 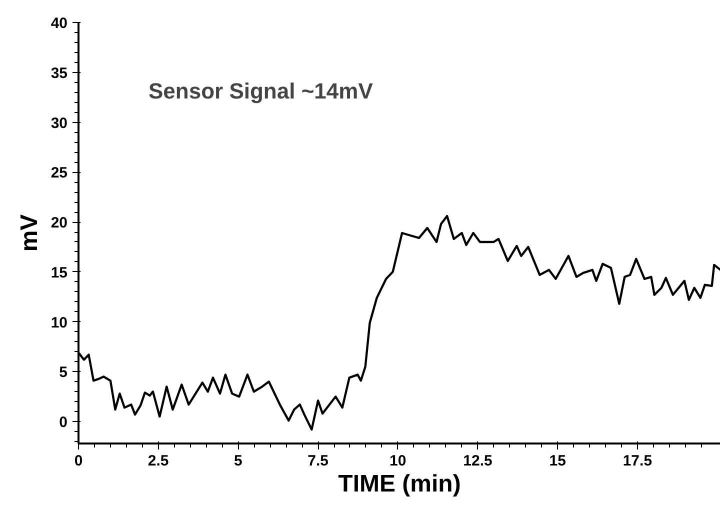 What do you see at coordinates (158, 461) in the screenshot?
I see `x-tick-label: 2.5` at bounding box center [158, 461].